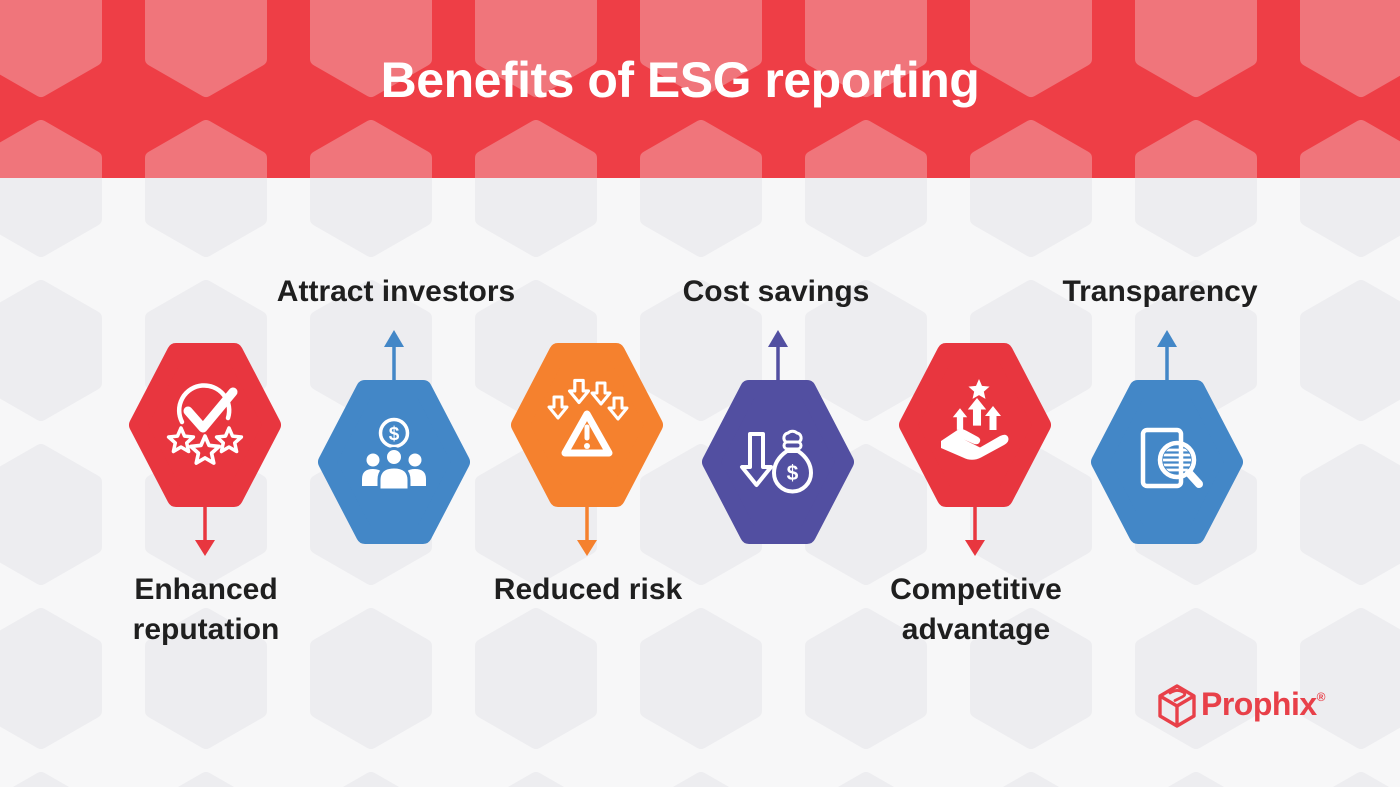 The image size is (1400, 787). I want to click on prophix-logo: Prophix®, so click(1257, 706).